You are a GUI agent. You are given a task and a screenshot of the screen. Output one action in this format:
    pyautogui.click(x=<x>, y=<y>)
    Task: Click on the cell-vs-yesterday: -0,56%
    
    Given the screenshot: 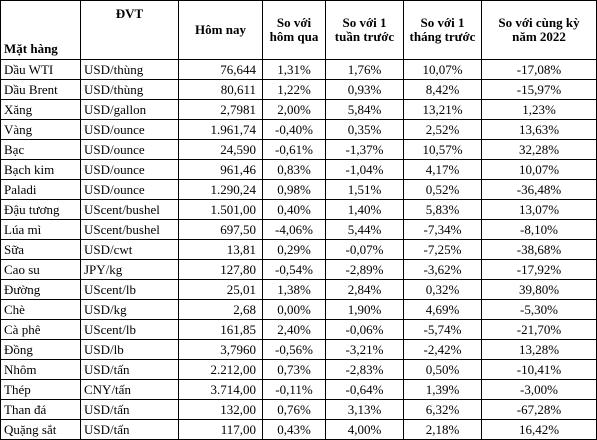 What is the action you would take?
    pyautogui.click(x=294, y=349)
    